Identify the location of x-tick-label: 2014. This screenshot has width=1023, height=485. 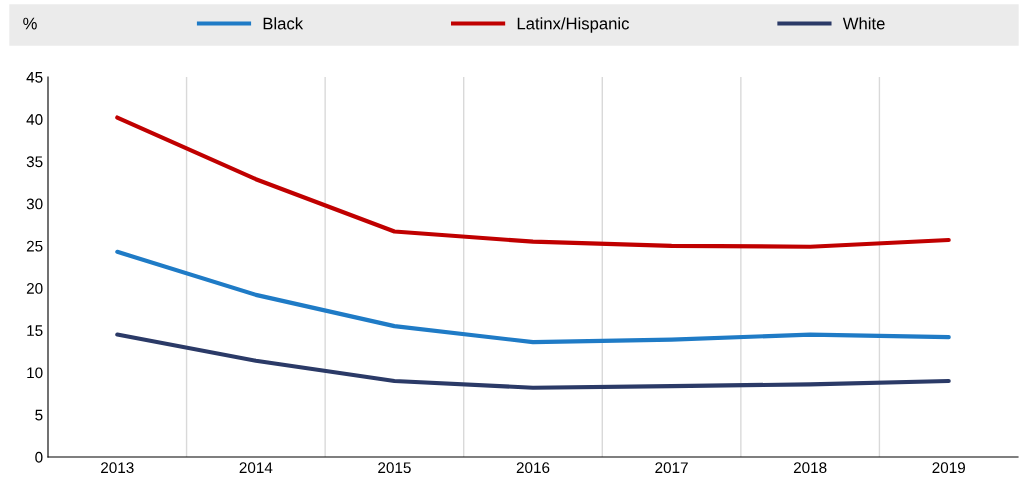
(256, 468).